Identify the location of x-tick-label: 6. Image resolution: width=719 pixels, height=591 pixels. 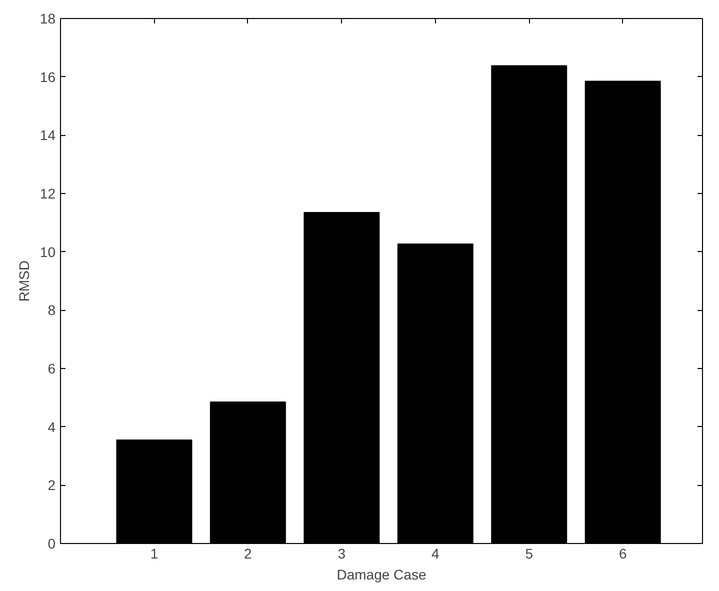
(622, 554).